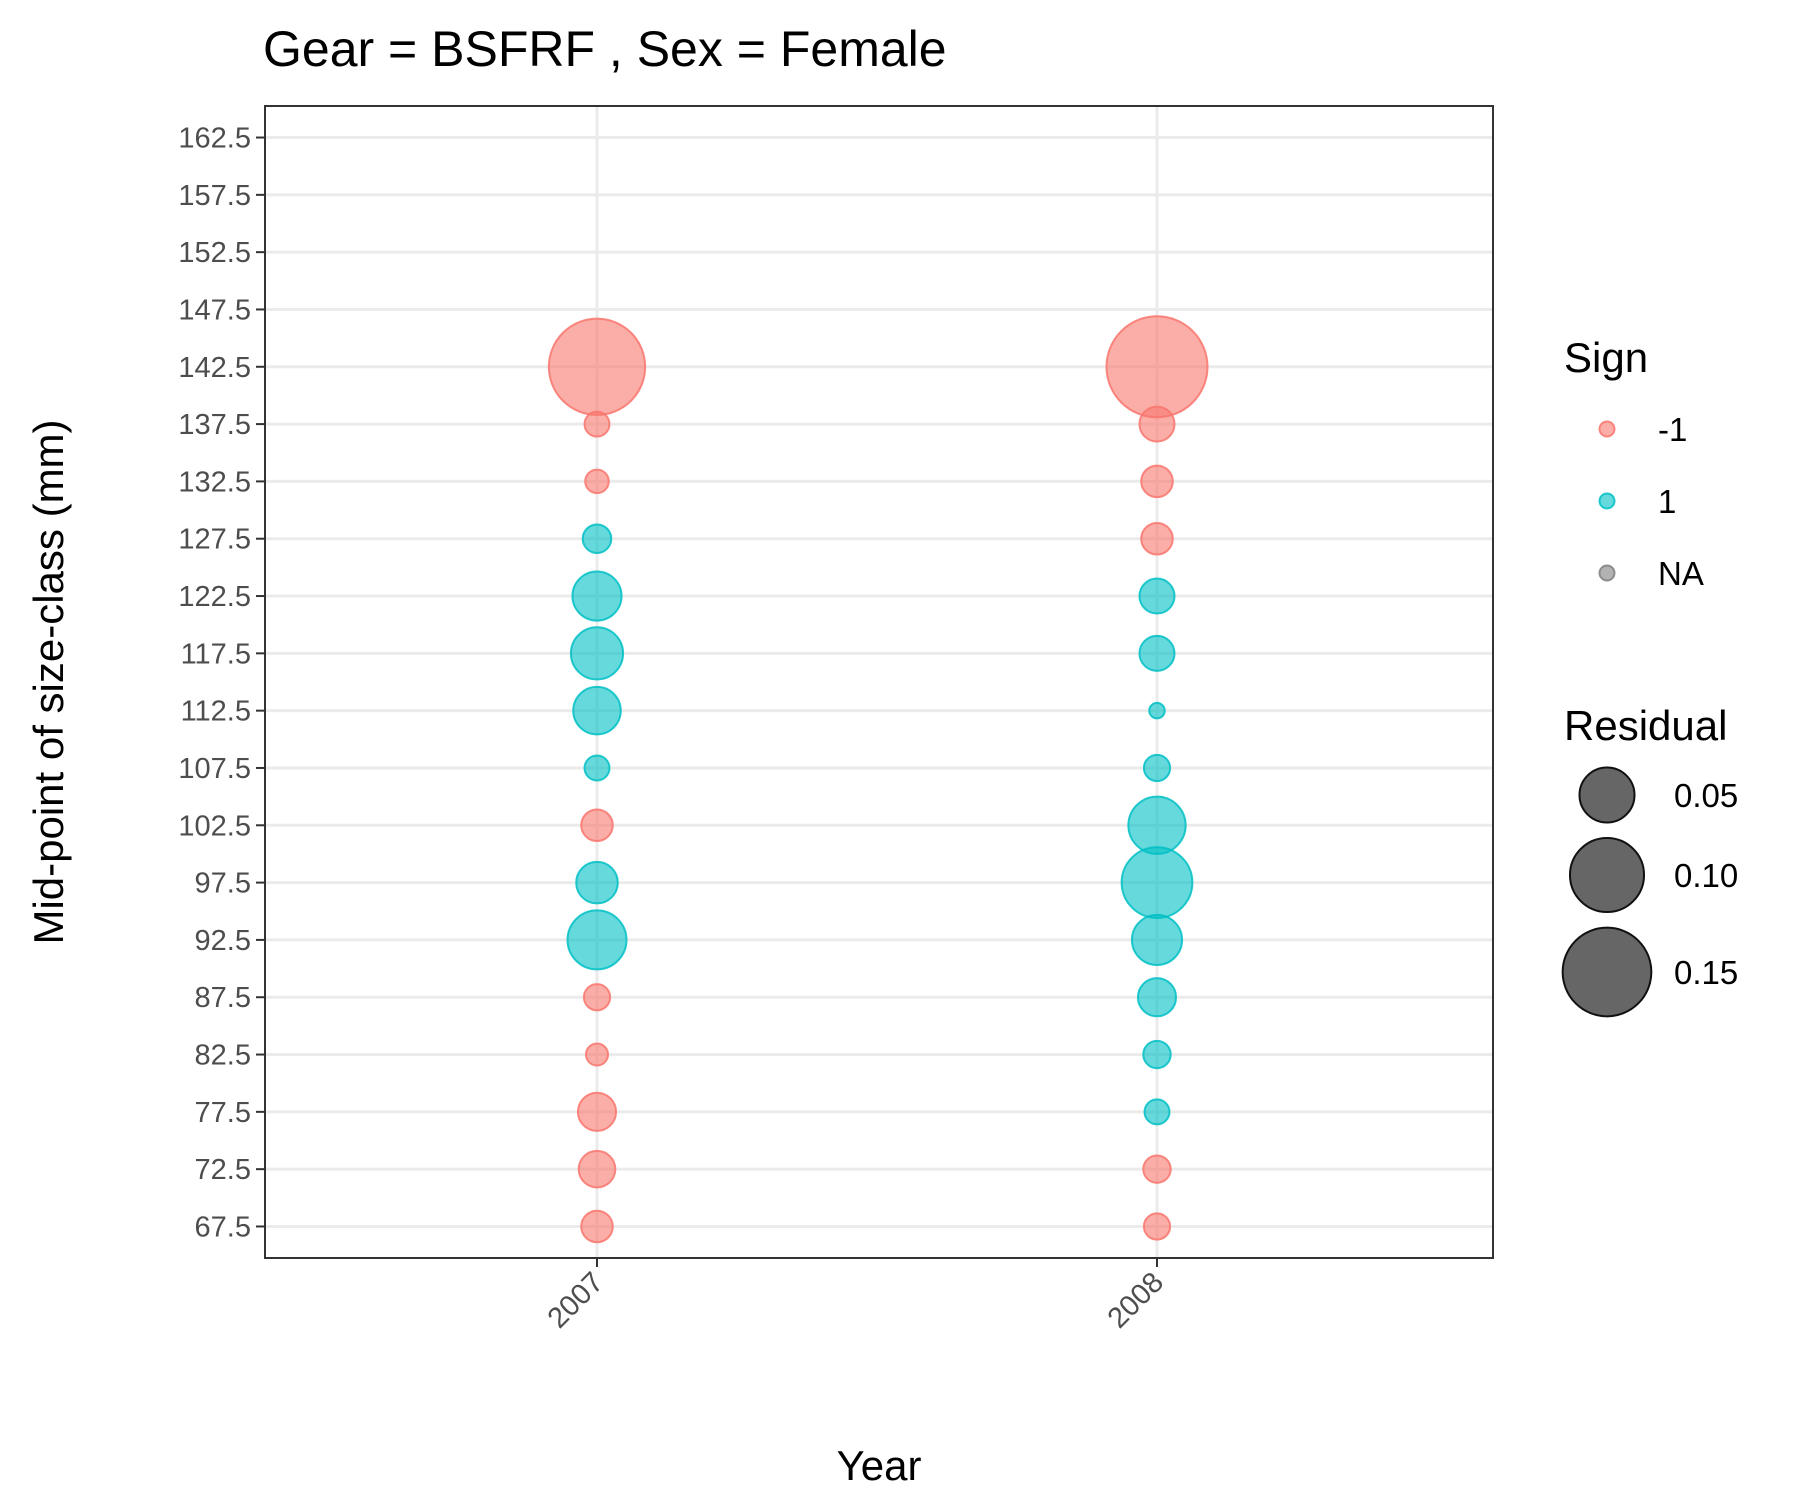 The width and height of the screenshot is (1800, 1500). Describe the element at coordinates (214, 139) in the screenshot. I see `y-tick-label: 162.5` at that location.